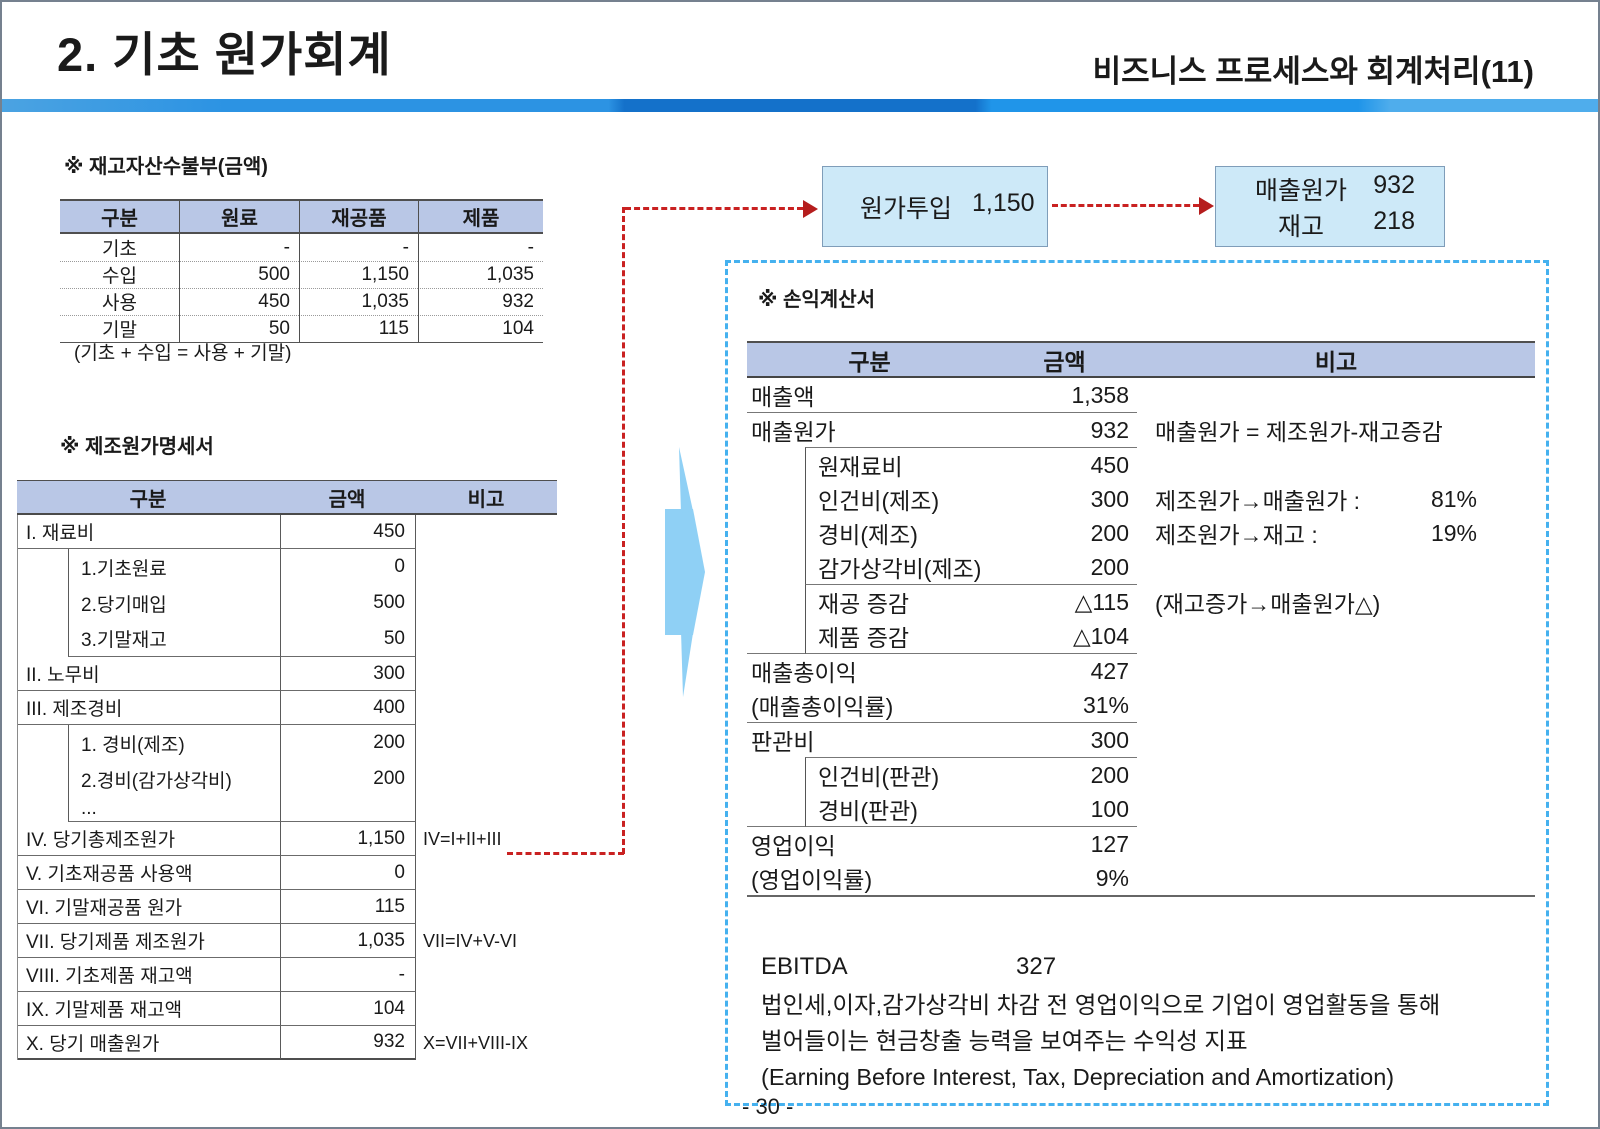 The image size is (1600, 1129). I want to click on row-note-cell: (재고증가→매출원가△), so click(1336, 602).